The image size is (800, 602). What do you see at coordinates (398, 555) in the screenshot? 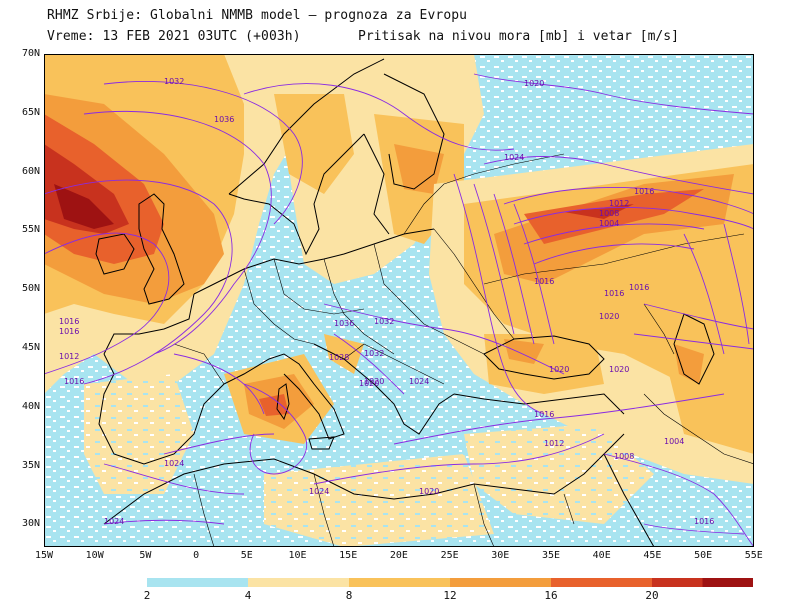
I see `lon-tick-label: 20E` at bounding box center [398, 555].